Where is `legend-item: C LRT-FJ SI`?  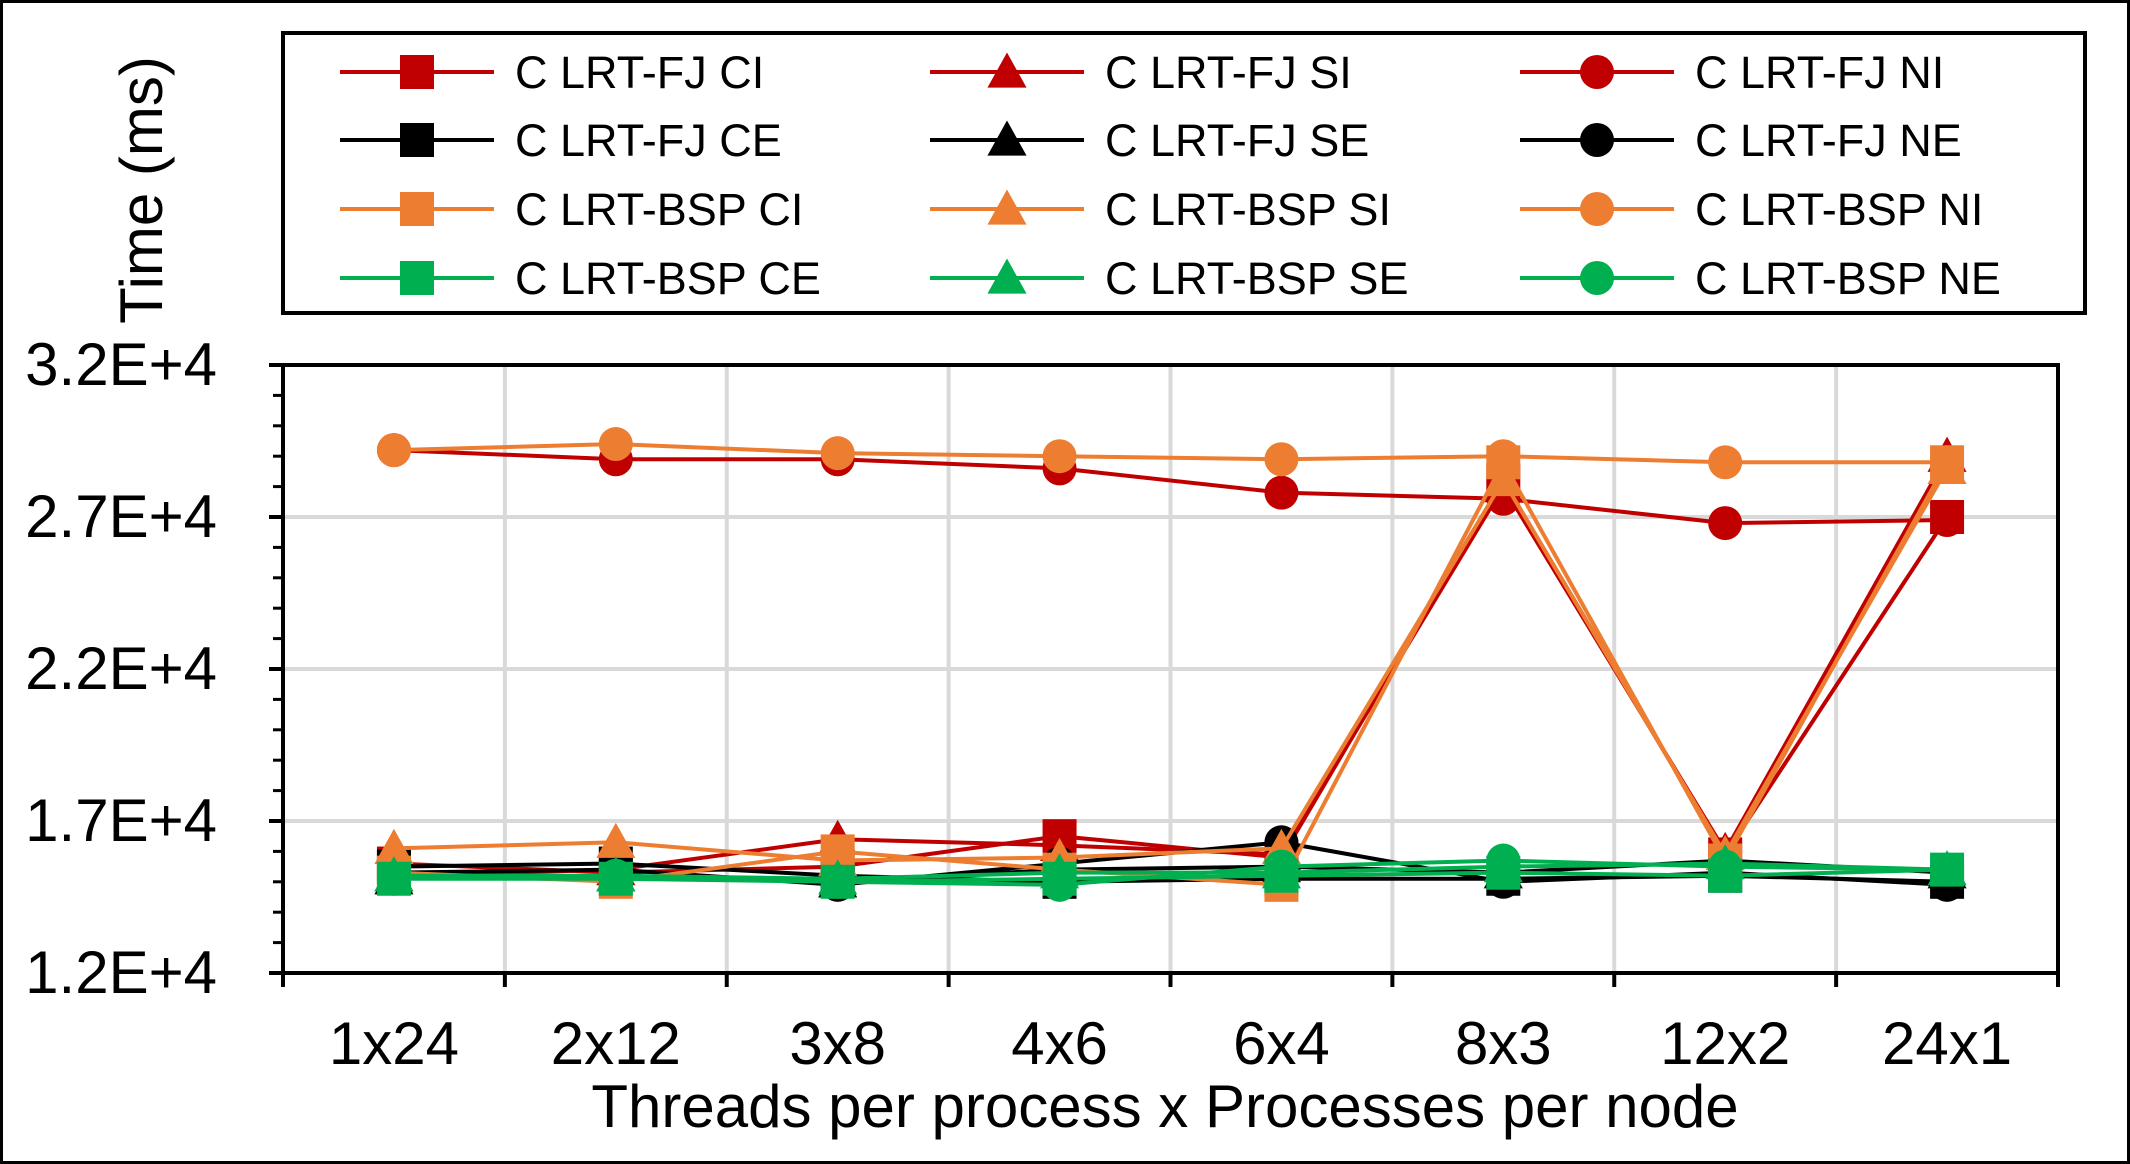
legend-item: C LRT-FJ SI is located at coordinates (1141, 72).